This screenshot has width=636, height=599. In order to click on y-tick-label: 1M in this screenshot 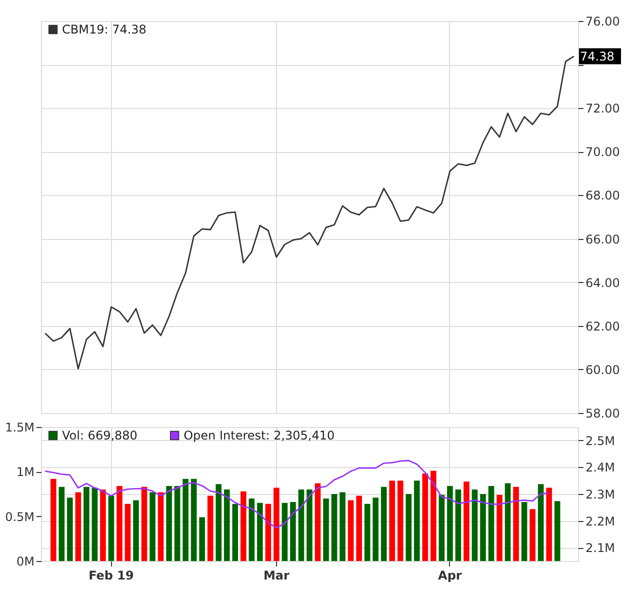, I will do `click(25, 472)`.